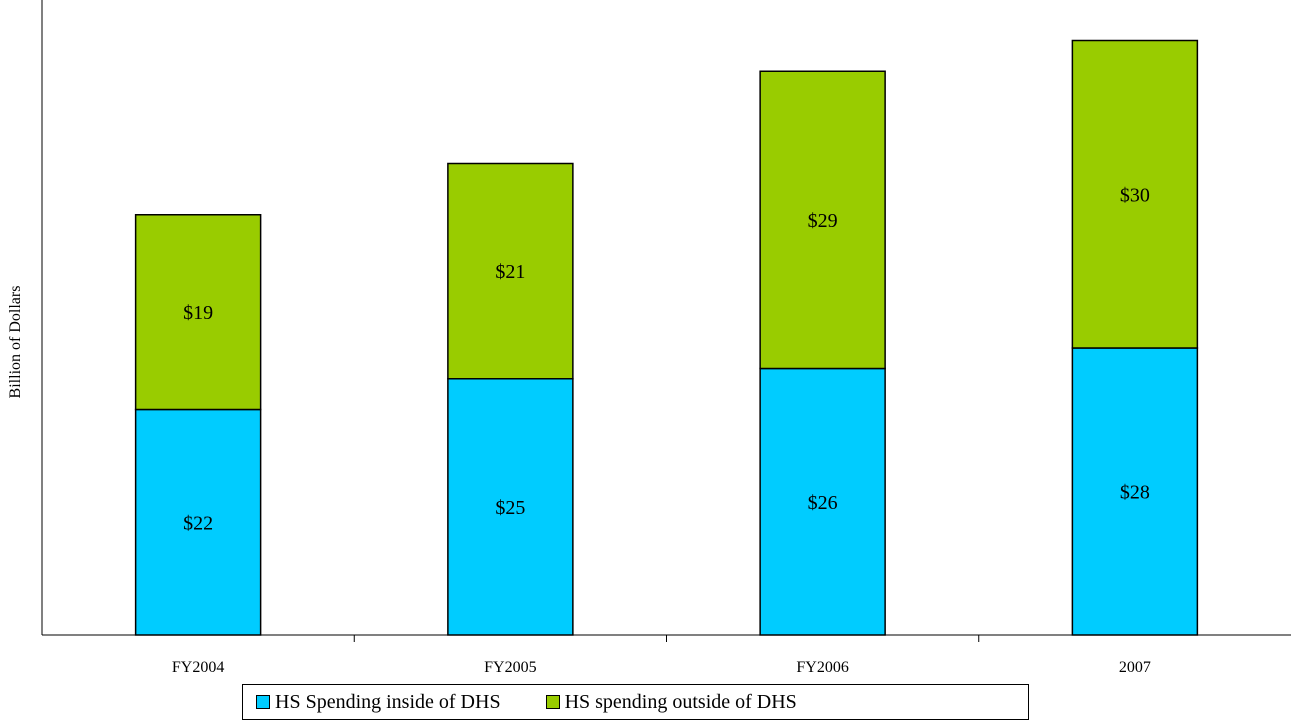 The width and height of the screenshot is (1291, 727). I want to click on bar-fy2006-outside-dhs, so click(822, 220).